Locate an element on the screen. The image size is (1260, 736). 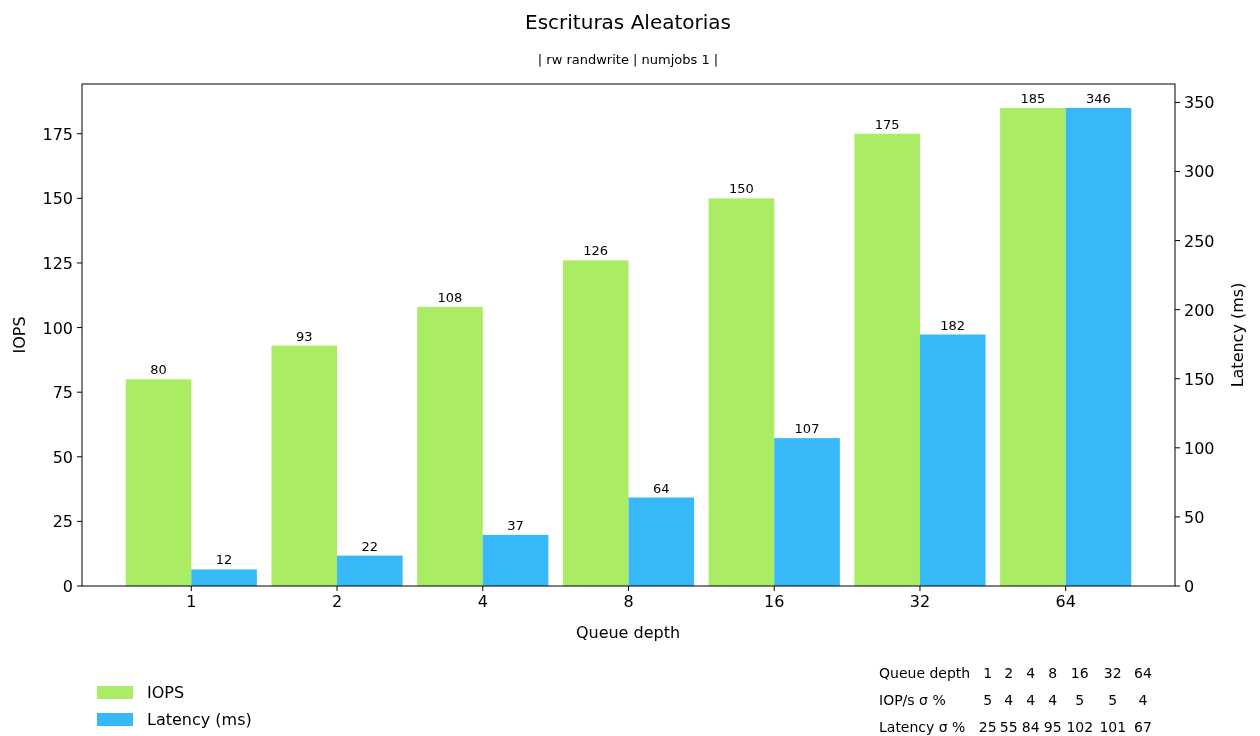
y2-tick-label: 200 is located at coordinates (1199, 310).